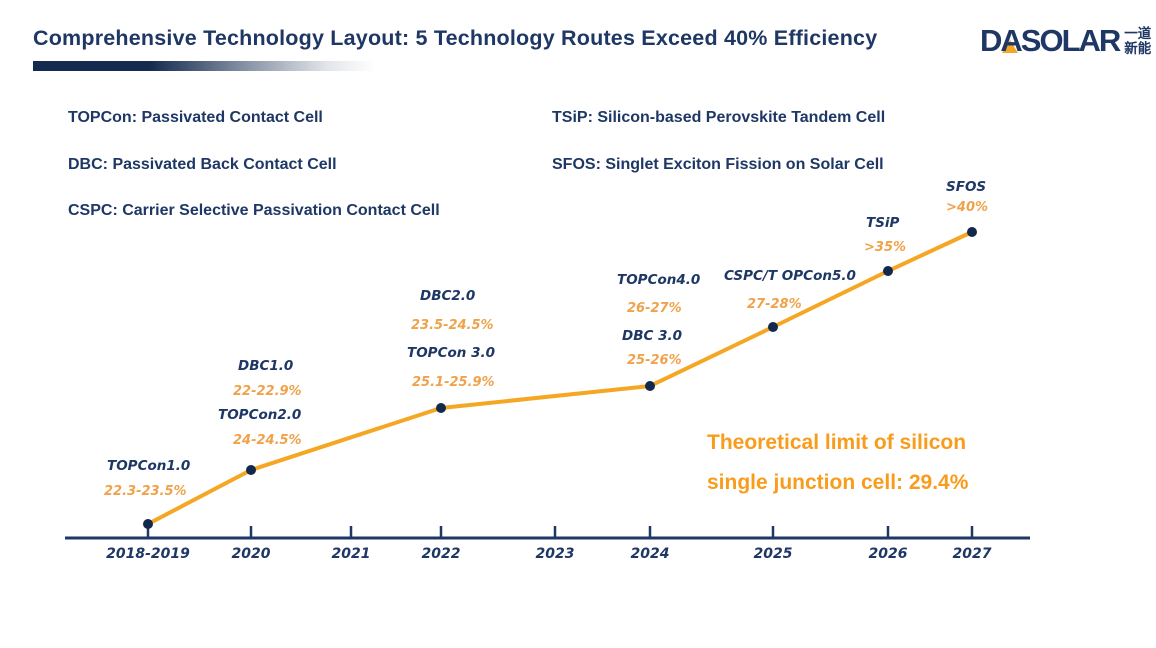  Describe the element at coordinates (195, 117) in the screenshot. I see `glossary-topcon: TOPCon: Passivated Contact Cell` at that location.